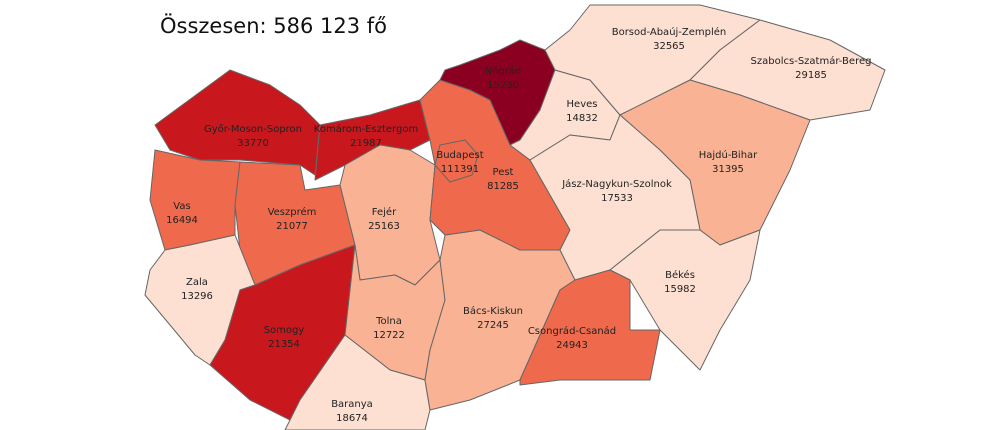  I want to click on county-value: 15982, so click(680, 289).